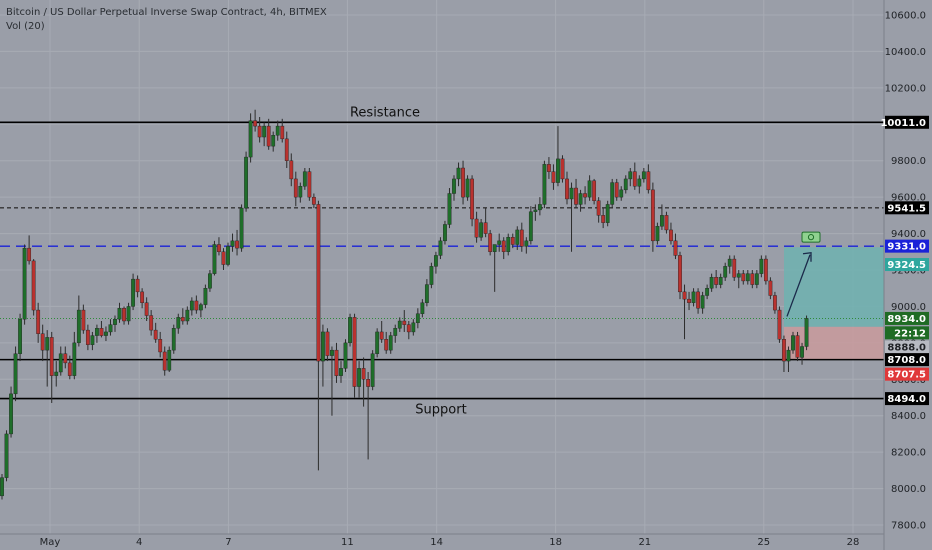  What do you see at coordinates (907, 265) in the screenshot?
I see `price-badge: 9324.5` at bounding box center [907, 265].